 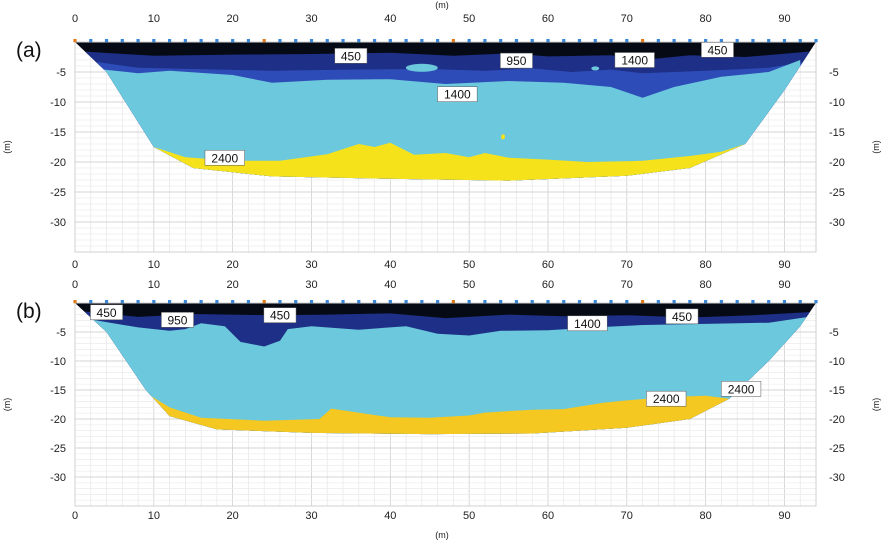 I want to click on y-tick-label-left: -15, so click(x=58, y=133).